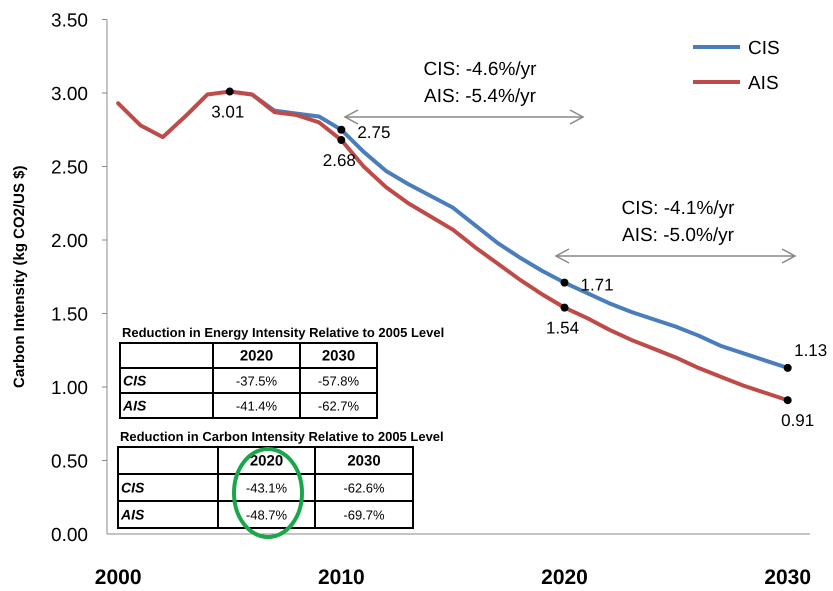 This screenshot has height=591, width=833. I want to click on annotation: -62.7%, so click(339, 406).